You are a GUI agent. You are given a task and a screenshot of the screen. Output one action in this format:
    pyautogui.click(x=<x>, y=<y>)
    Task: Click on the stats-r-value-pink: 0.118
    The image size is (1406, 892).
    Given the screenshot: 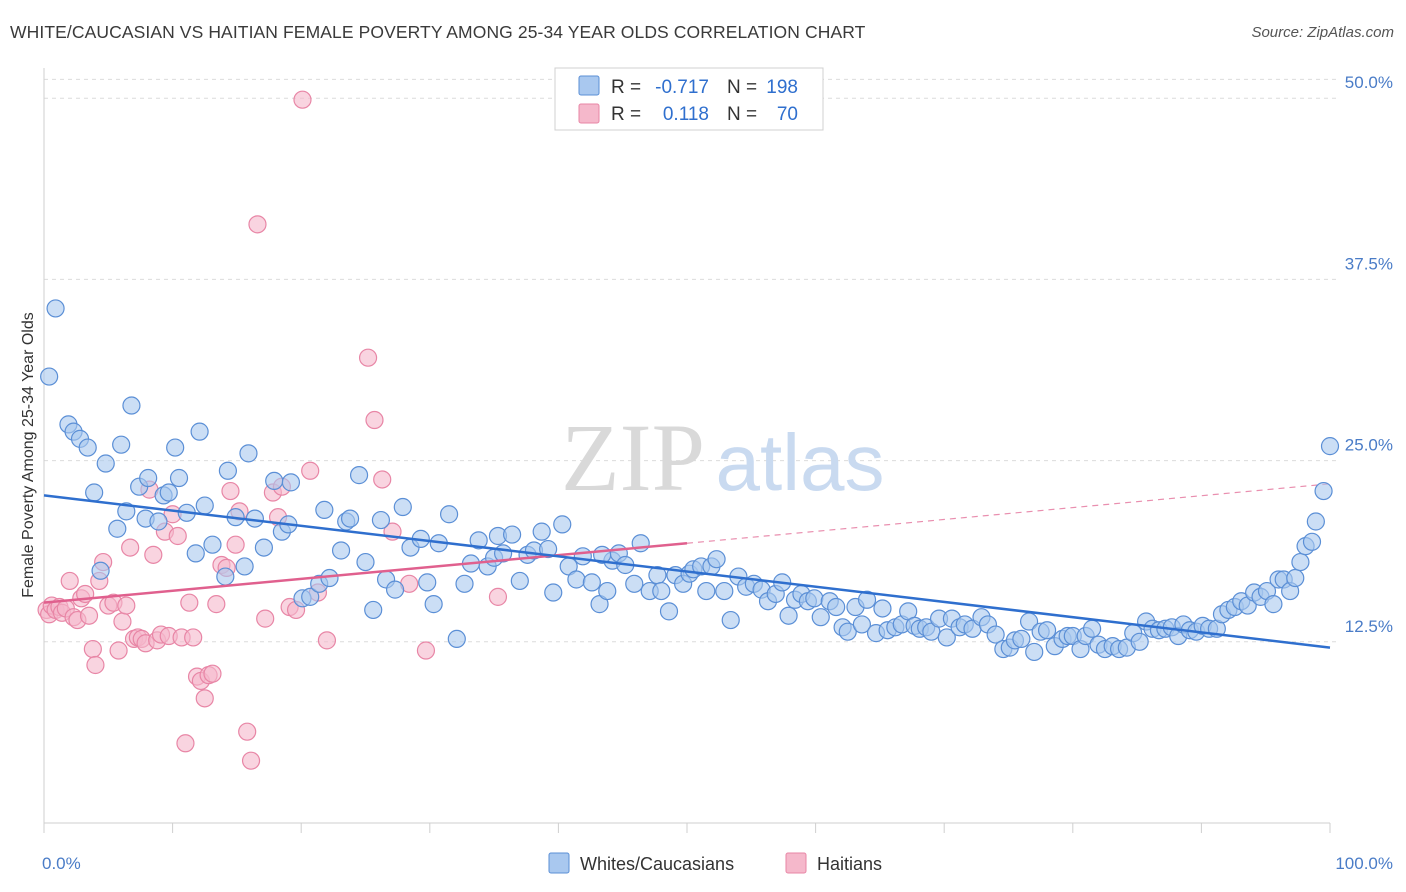 What is the action you would take?
    pyautogui.click(x=686, y=114)
    